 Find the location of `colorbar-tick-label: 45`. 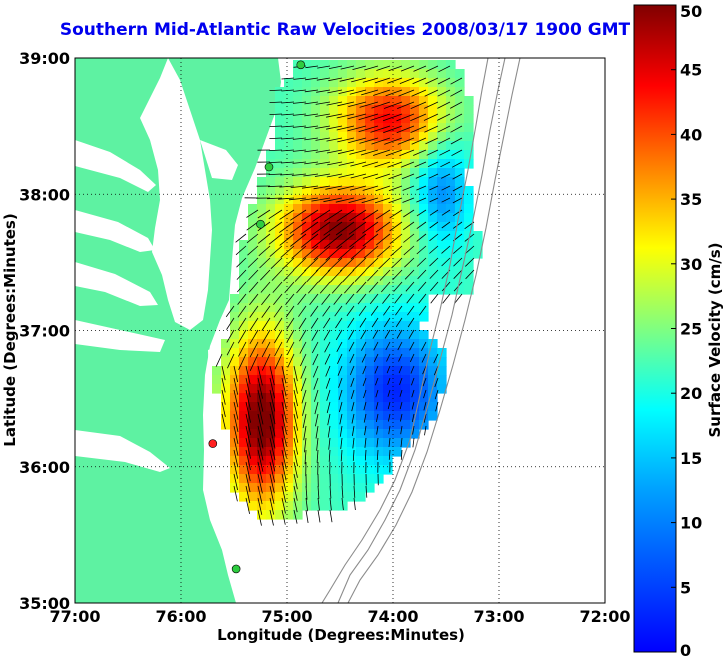

colorbar-tick-label: 45 is located at coordinates (691, 70).